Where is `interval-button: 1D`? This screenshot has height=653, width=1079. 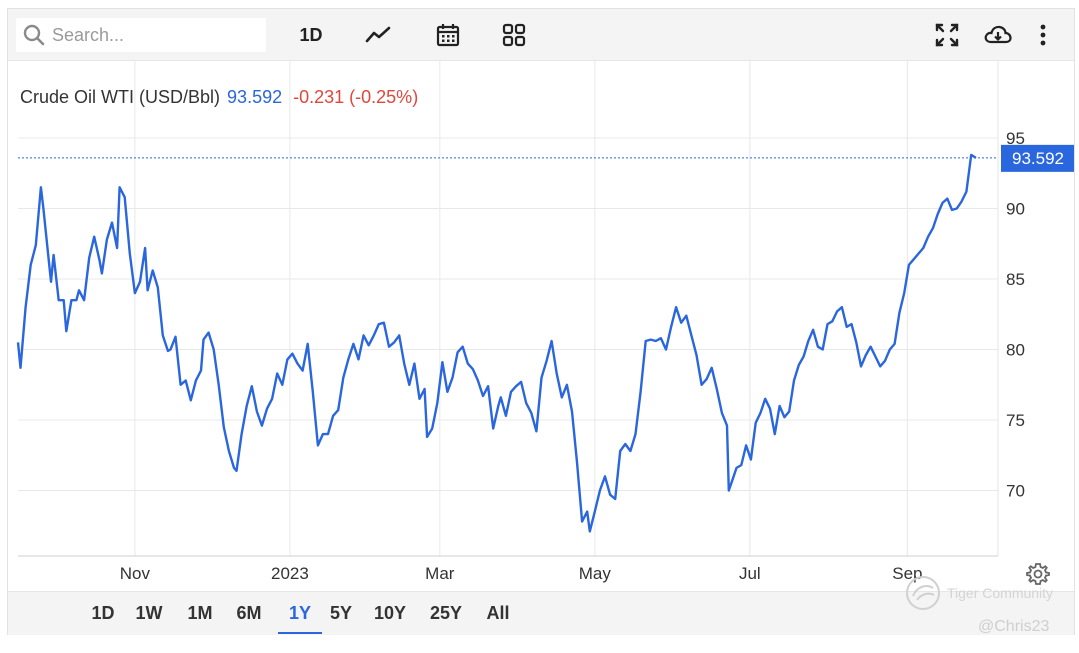
interval-button: 1D is located at coordinates (311, 34).